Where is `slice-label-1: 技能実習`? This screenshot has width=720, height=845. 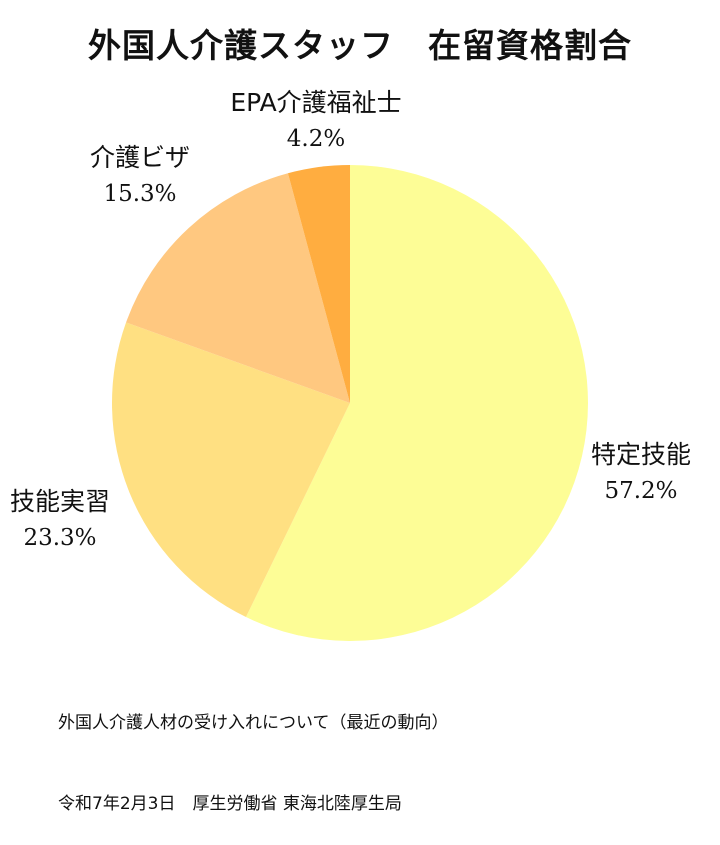
slice-label-1: 技能実習 is located at coordinates (60, 501).